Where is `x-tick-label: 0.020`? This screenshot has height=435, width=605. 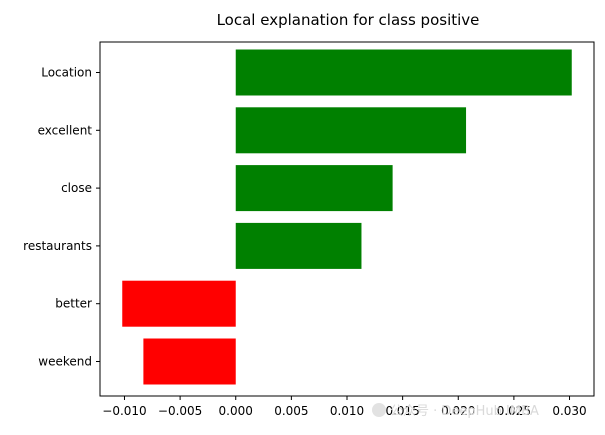 x-tick-label: 0.020 is located at coordinates (458, 411).